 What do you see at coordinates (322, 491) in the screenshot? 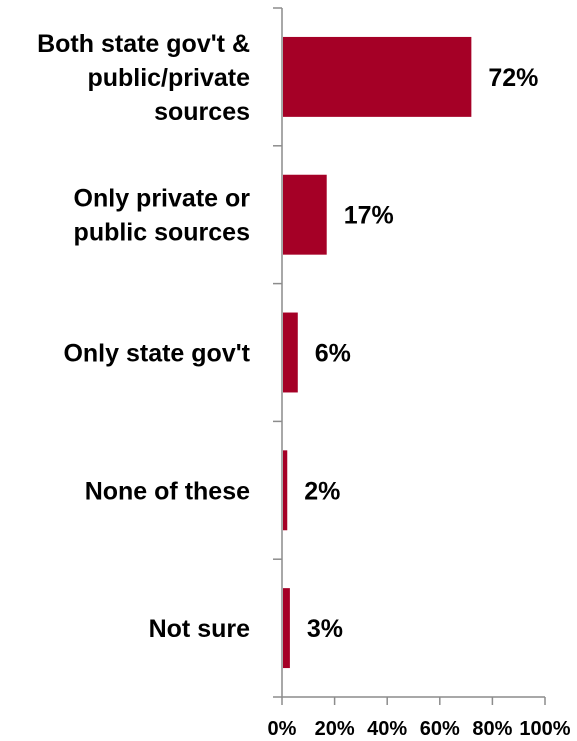
I see `data-label: 2%` at bounding box center [322, 491].